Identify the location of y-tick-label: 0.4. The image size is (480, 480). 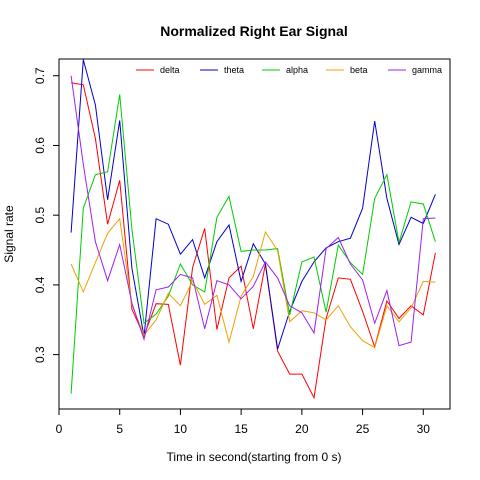
(40, 284).